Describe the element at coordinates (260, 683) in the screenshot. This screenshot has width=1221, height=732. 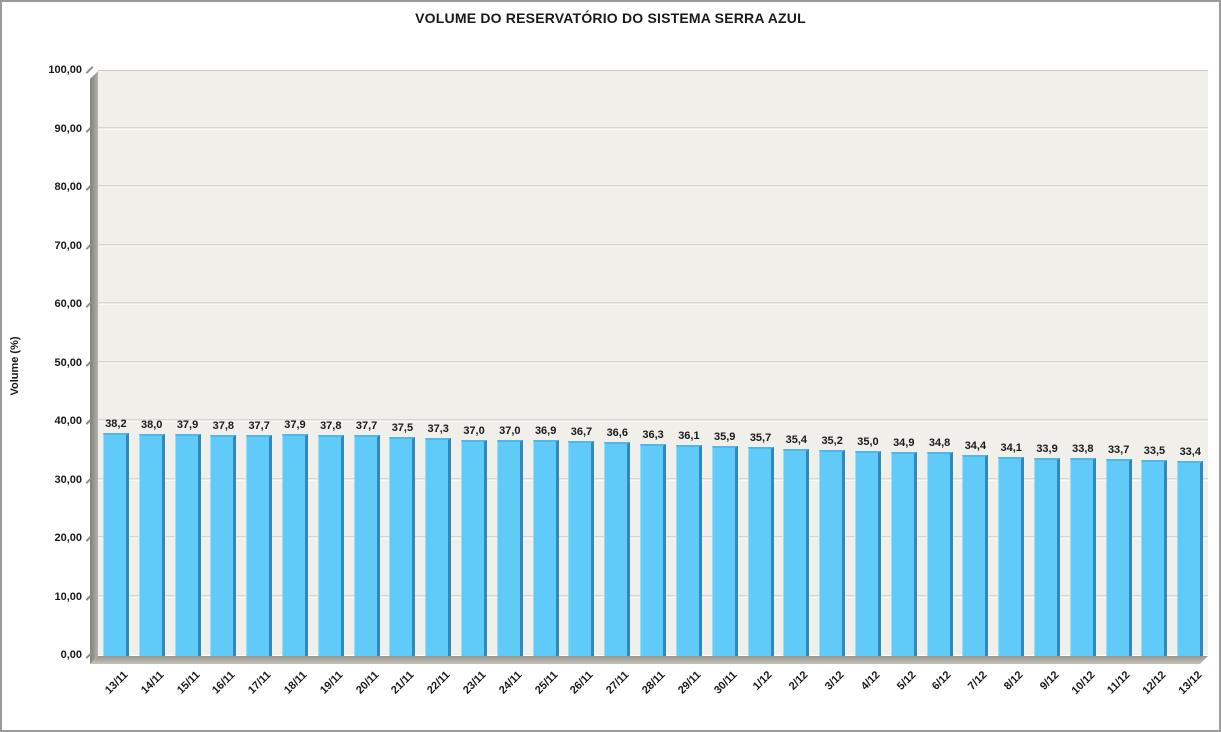
I see `x-tick-label: 17/11` at that location.